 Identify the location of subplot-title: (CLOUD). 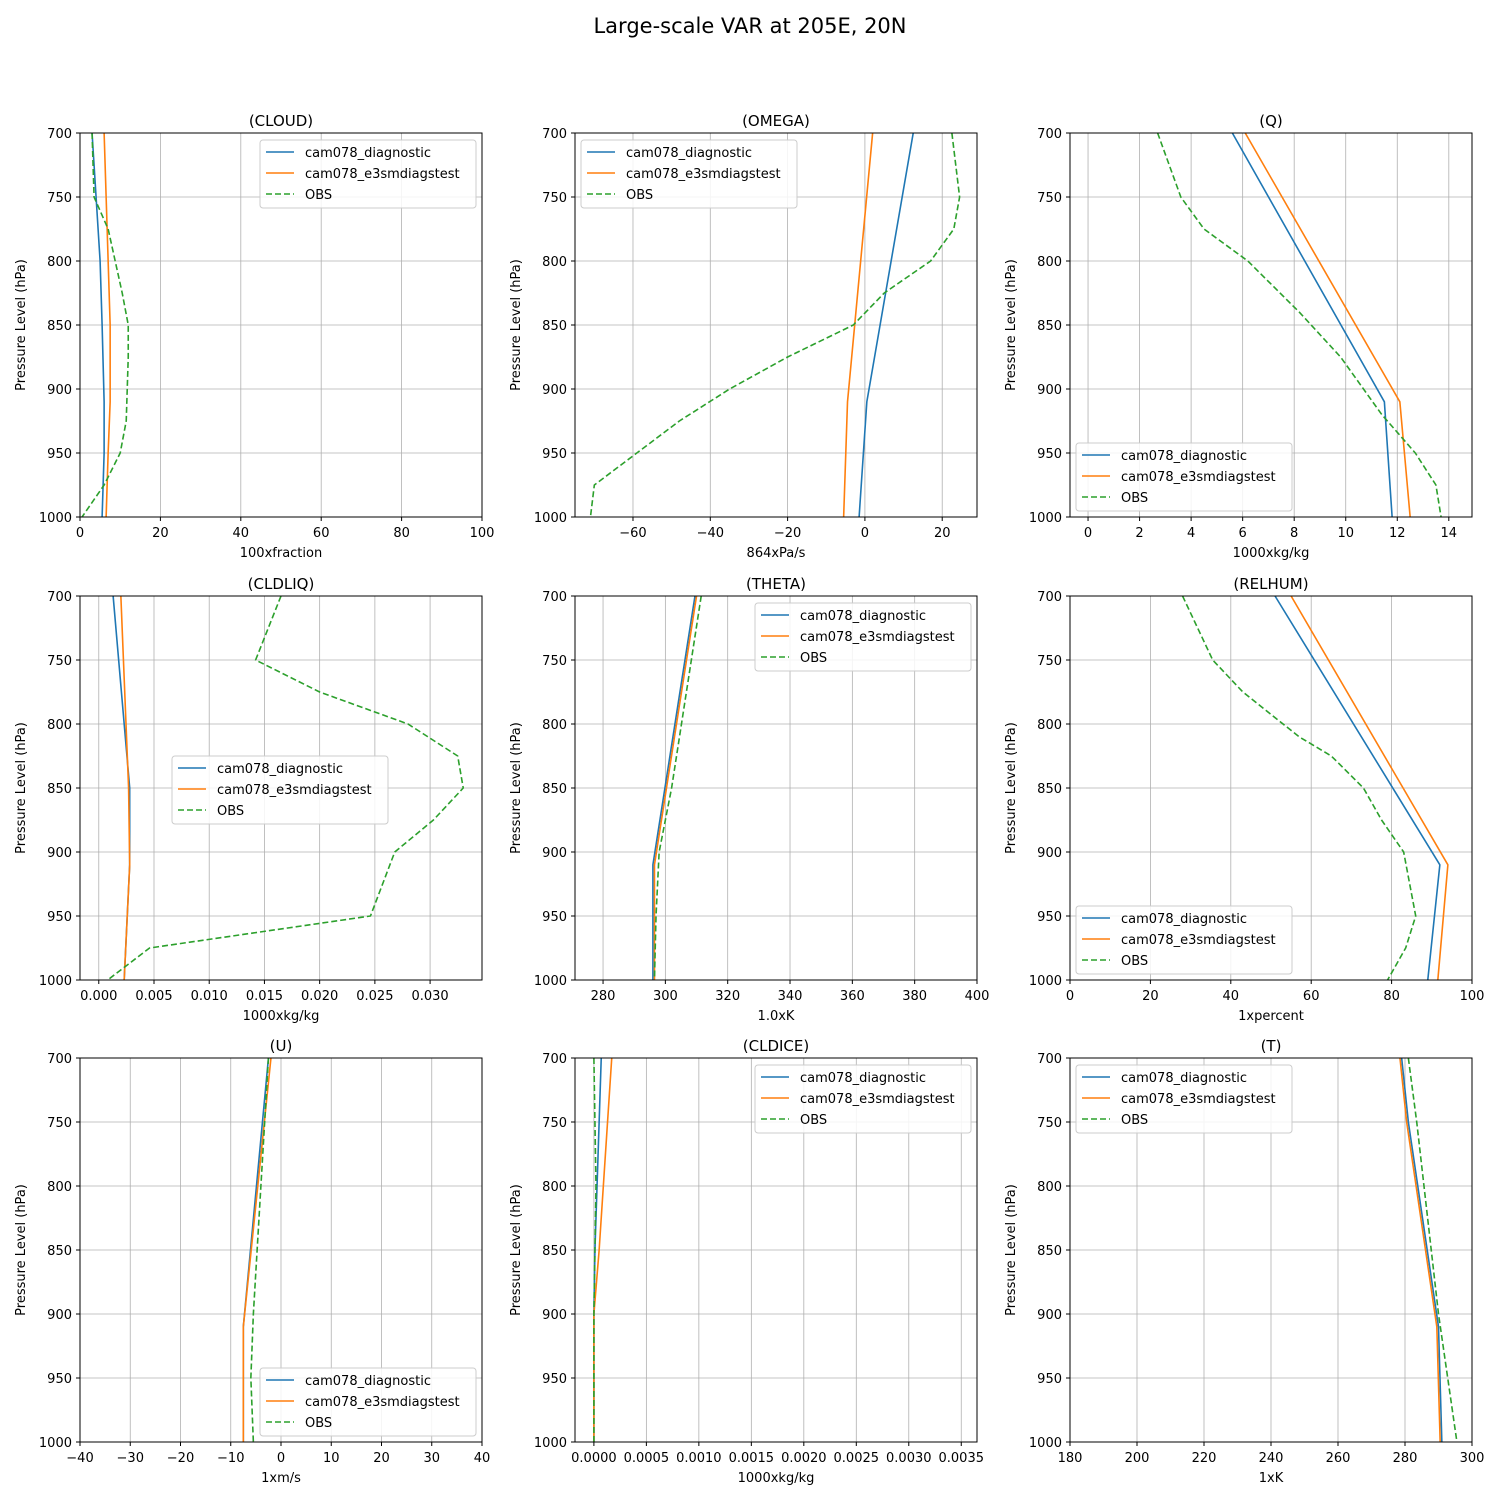
(281, 121).